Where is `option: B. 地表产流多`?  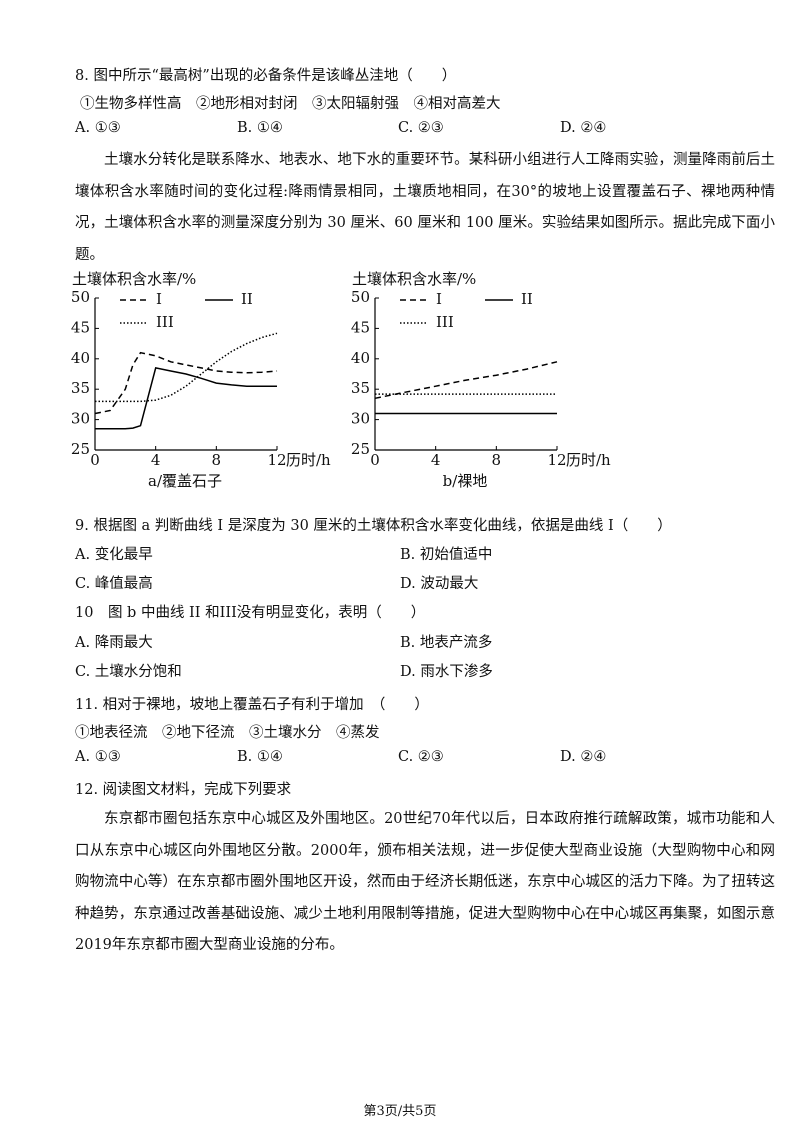 option: B. 地表产流多 is located at coordinates (446, 643).